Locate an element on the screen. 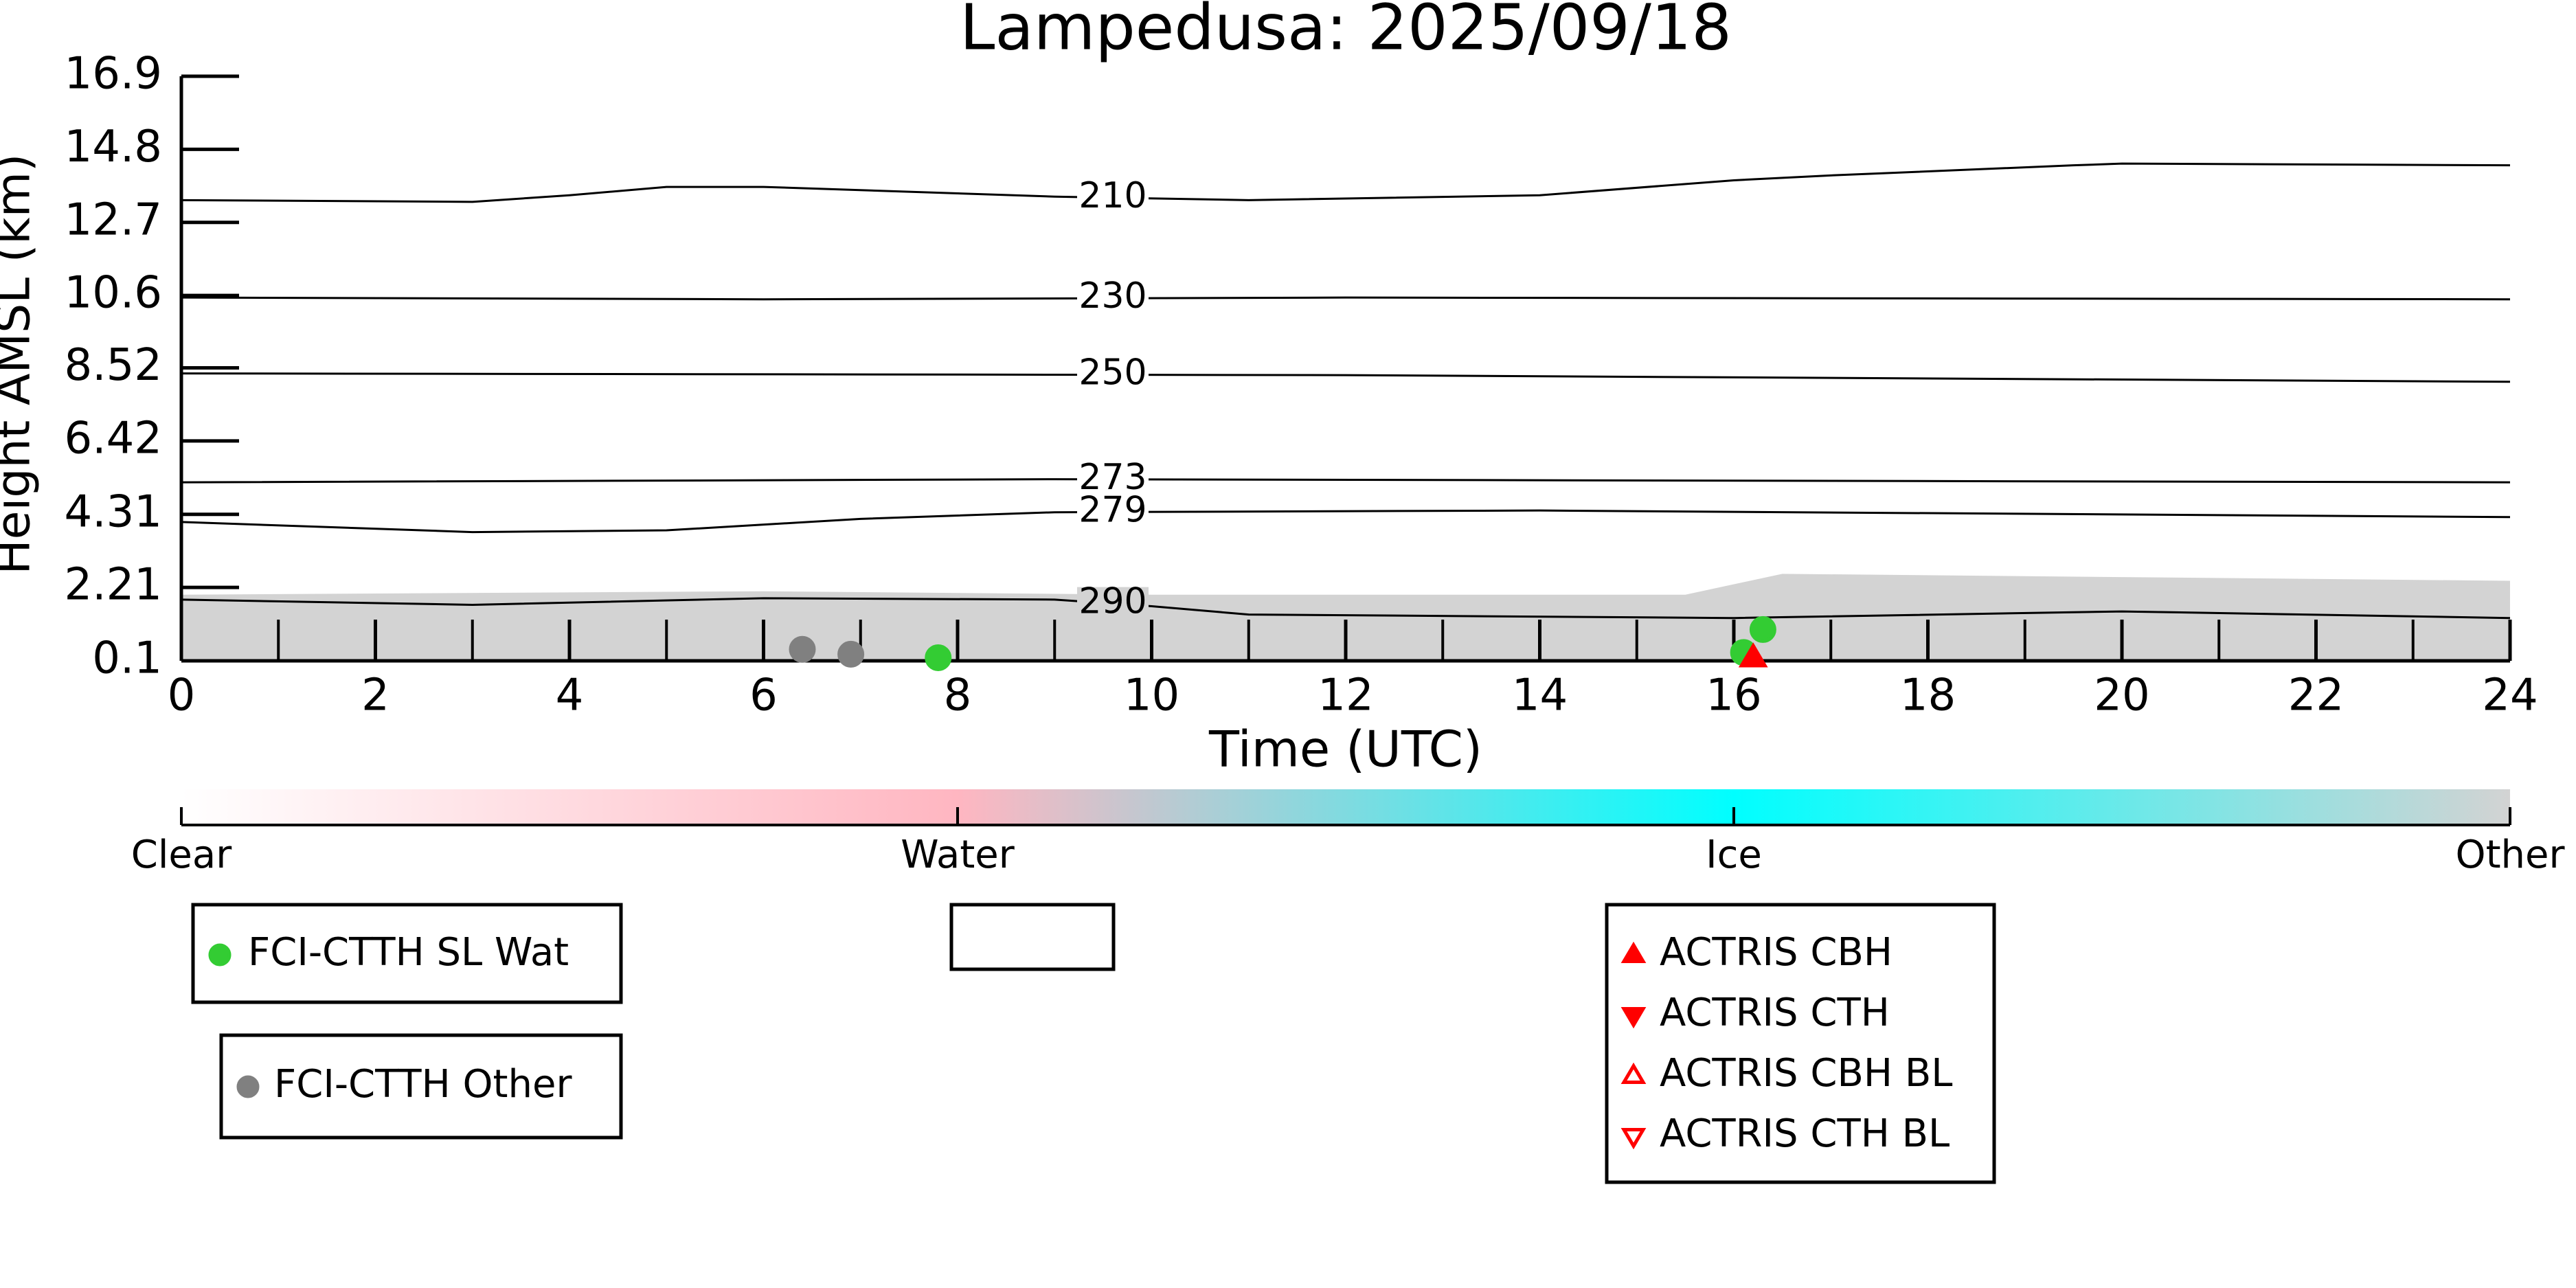  colorbar-label: Clear is located at coordinates (181, 855).